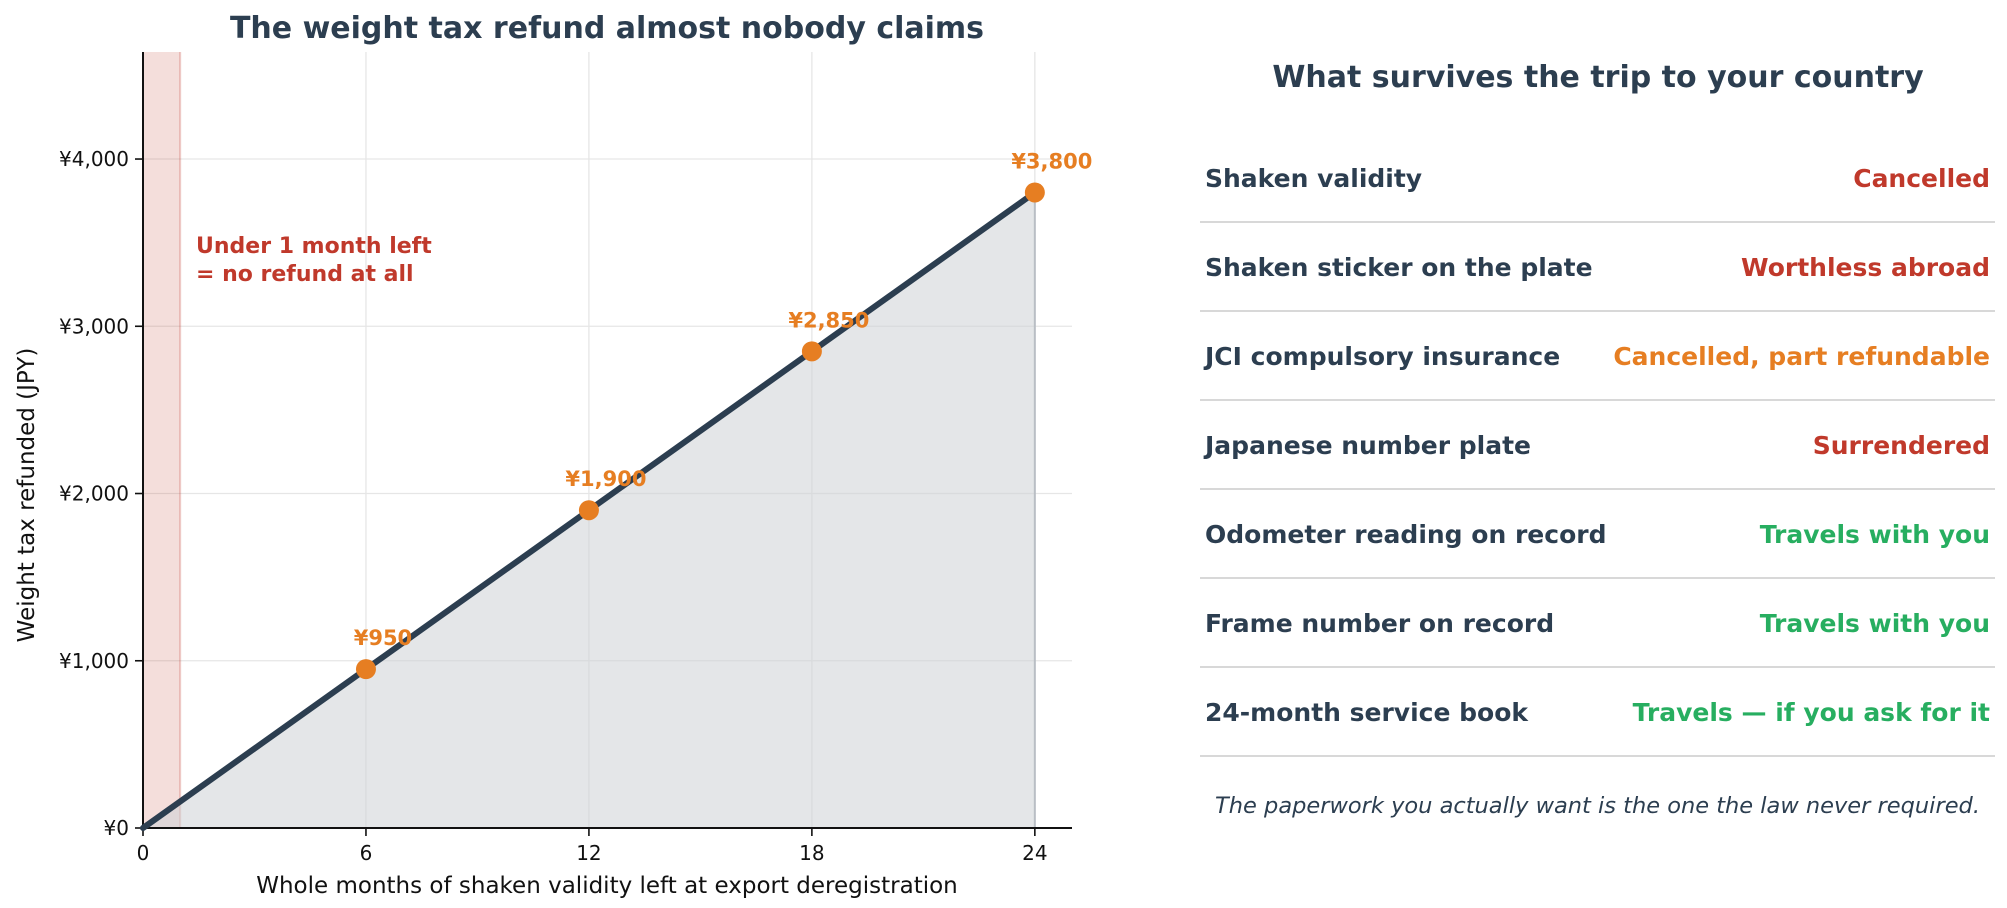 The image size is (2007, 908). Describe the element at coordinates (1811, 712) in the screenshot. I see `row-status: Travels — if you ask for it` at that location.